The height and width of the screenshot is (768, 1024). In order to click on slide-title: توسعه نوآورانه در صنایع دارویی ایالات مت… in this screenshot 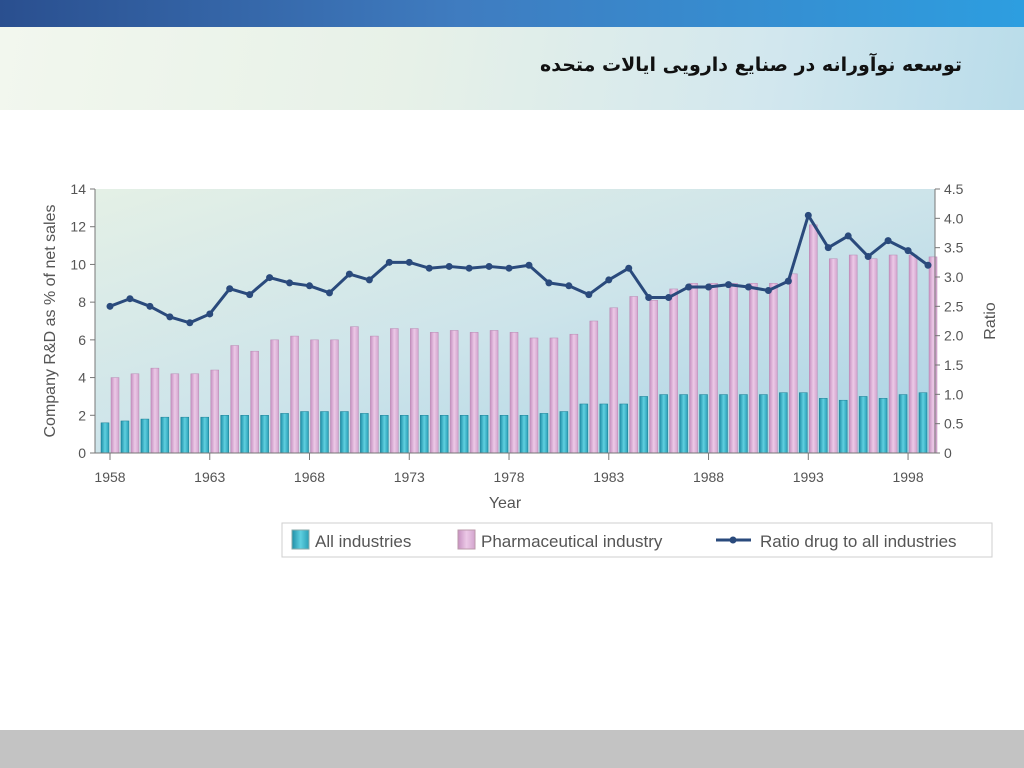, I will do `click(751, 65)`.